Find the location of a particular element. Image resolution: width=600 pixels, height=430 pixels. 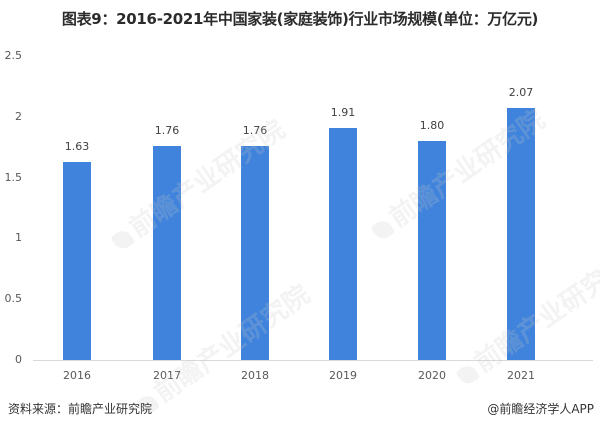

value-label: 1.91 is located at coordinates (343, 112).